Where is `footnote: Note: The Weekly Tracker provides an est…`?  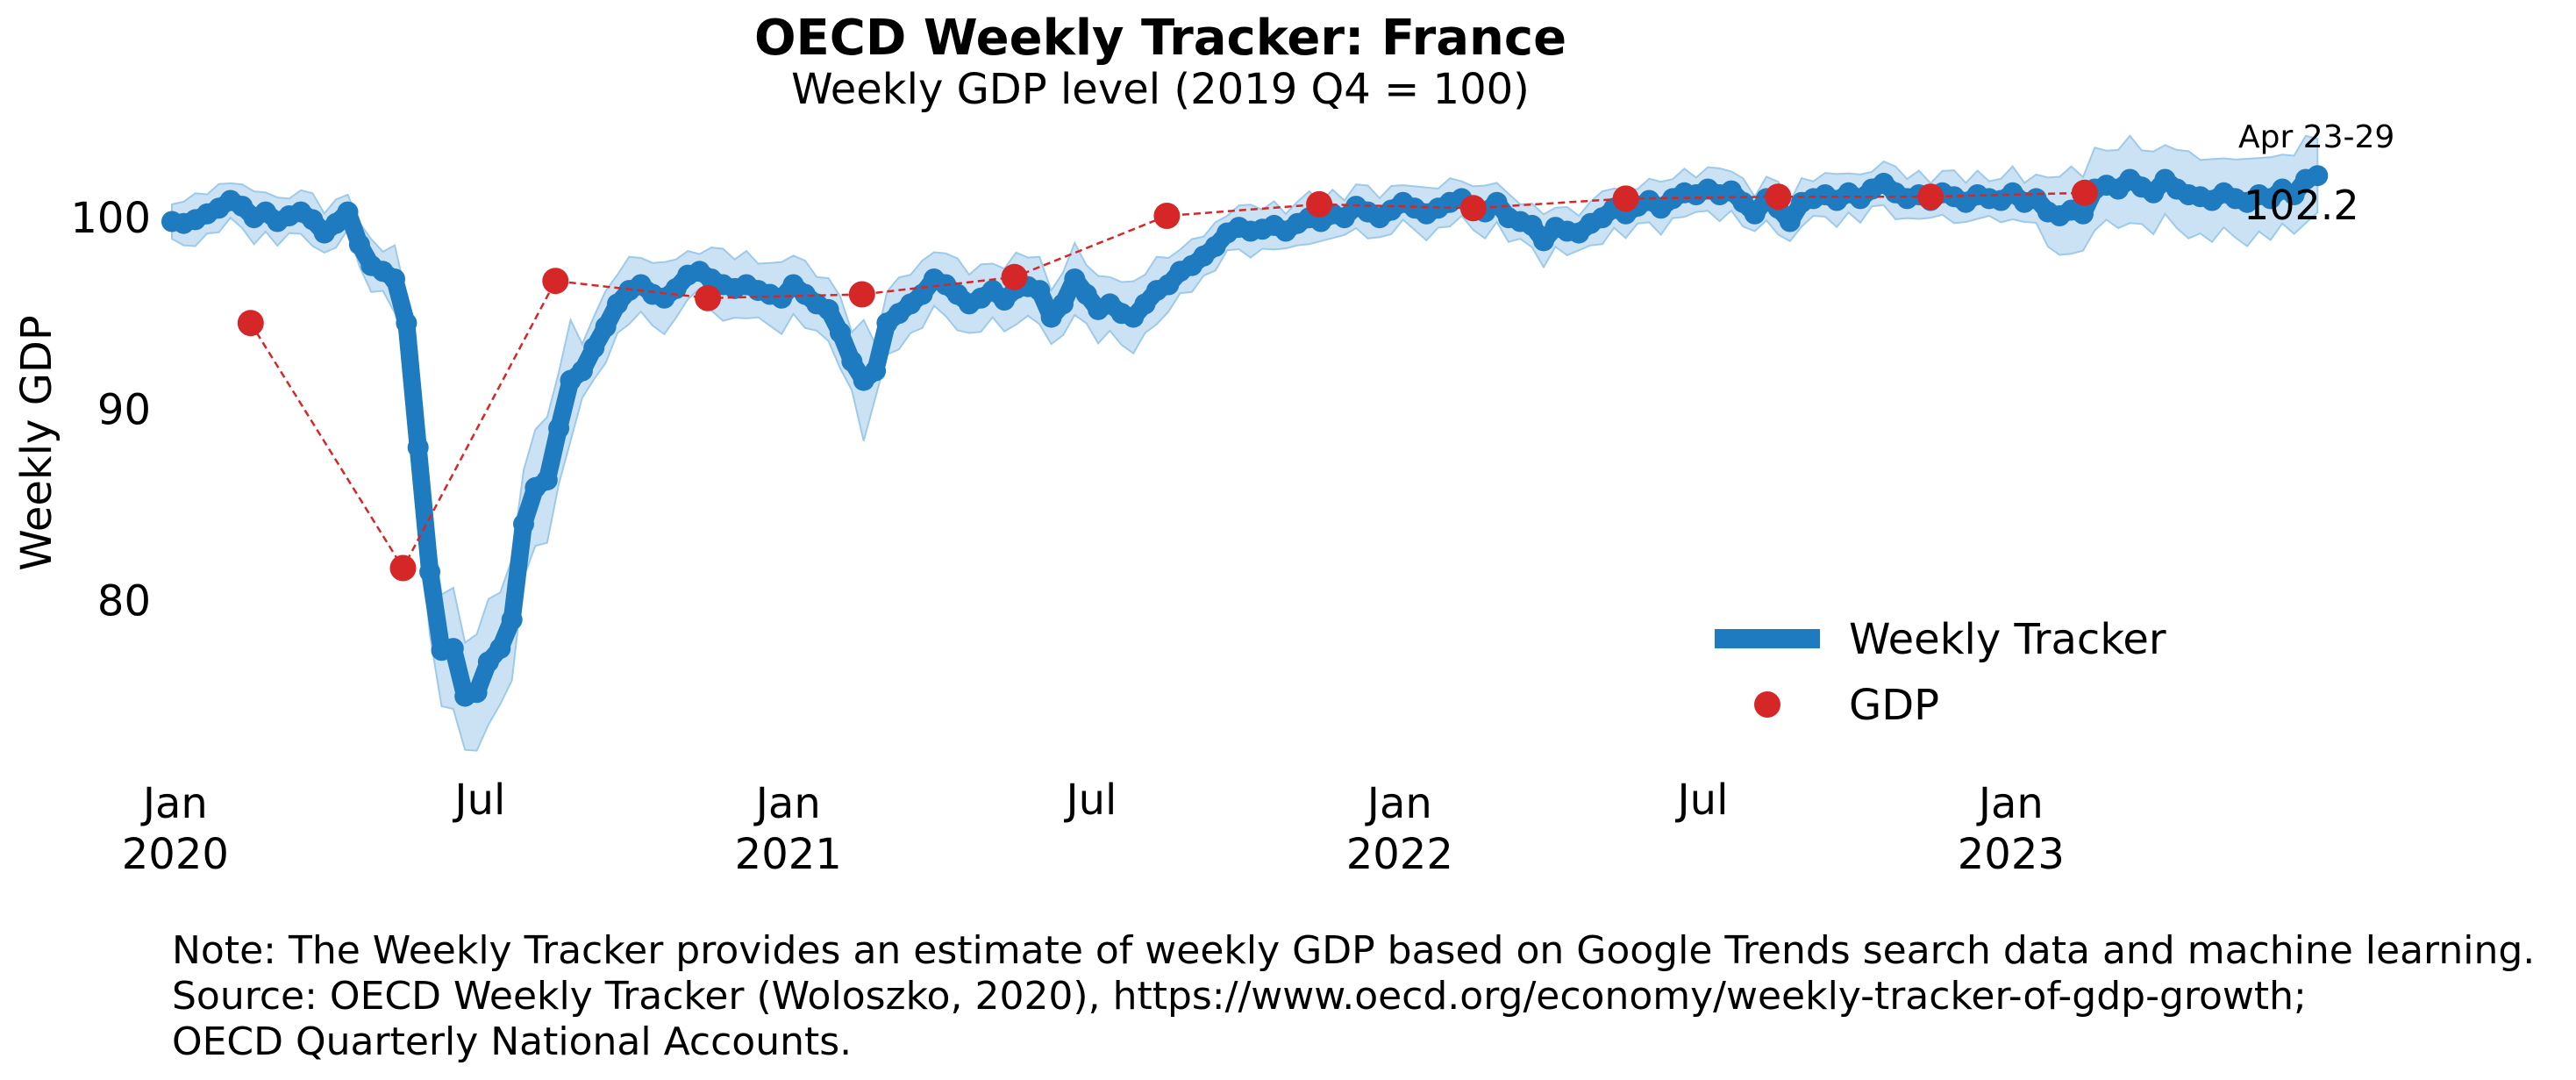 footnote: Note: The Weekly Tracker provides an est… is located at coordinates (1354, 996).